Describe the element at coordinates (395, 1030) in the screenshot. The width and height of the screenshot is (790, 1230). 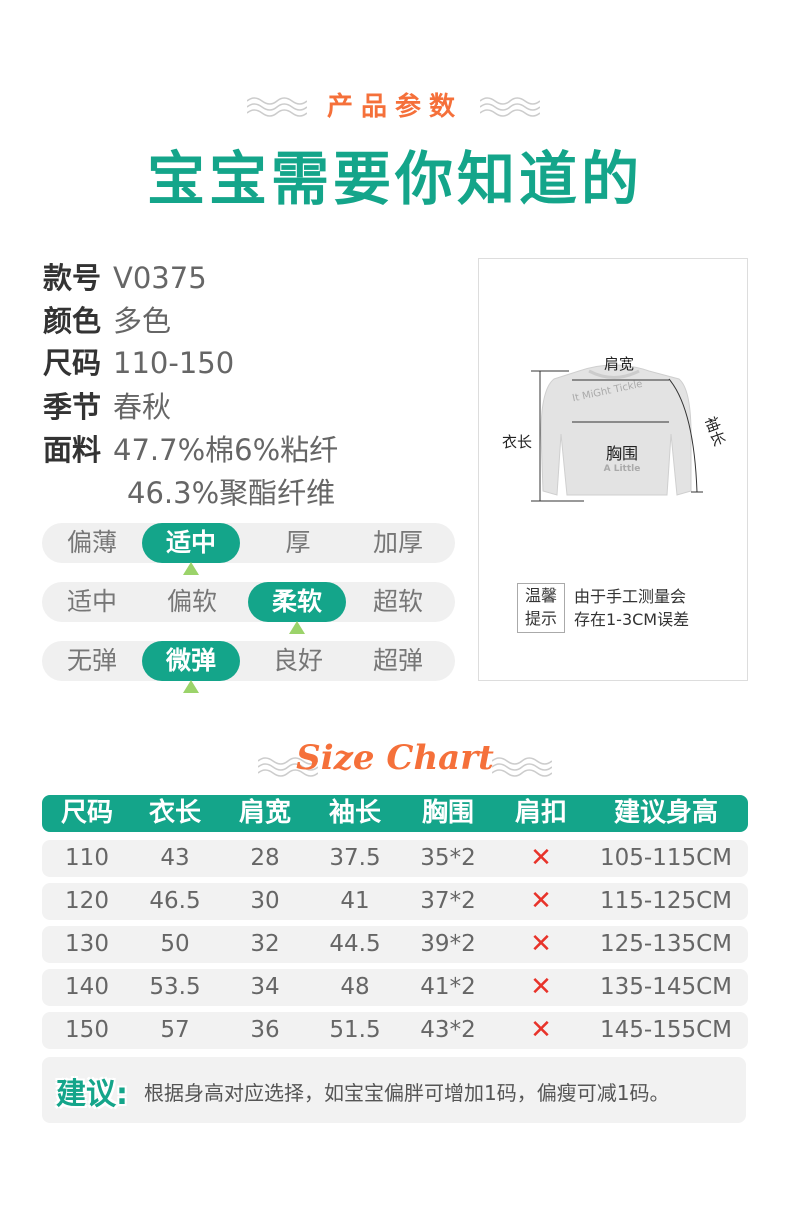
I see `table-row: 150 57 36 51.5 43*2 ✕ 145-155CM` at that location.